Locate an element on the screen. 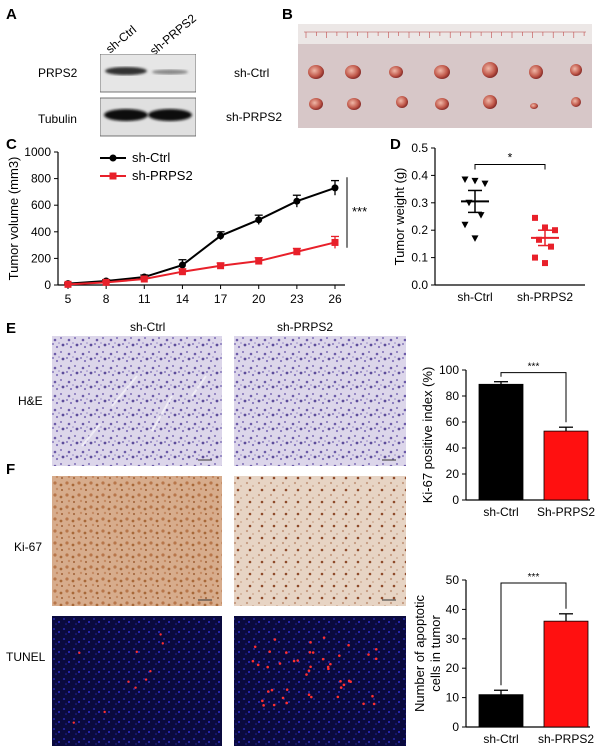 The image size is (596, 751). y-tick-label: 0.0 is located at coordinates (419, 285).